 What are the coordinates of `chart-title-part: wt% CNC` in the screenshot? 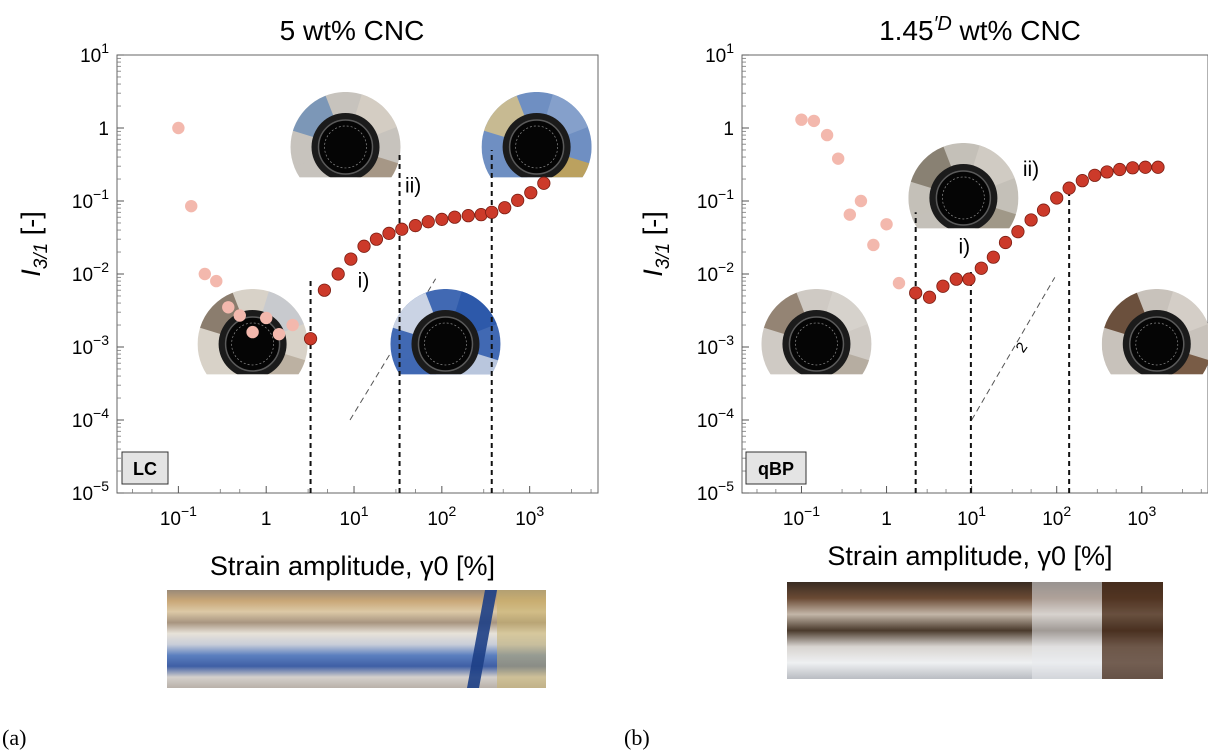 It's located at (1016, 30).